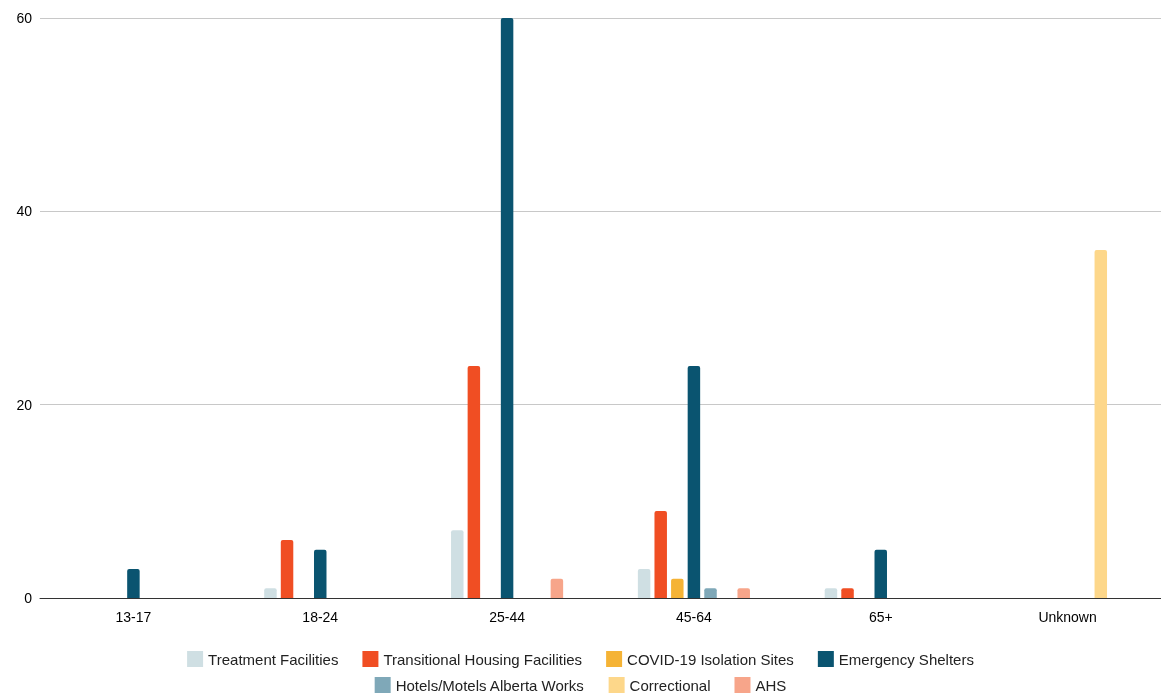  What do you see at coordinates (24, 211) in the screenshot?
I see `y-tick-label: 40` at bounding box center [24, 211].